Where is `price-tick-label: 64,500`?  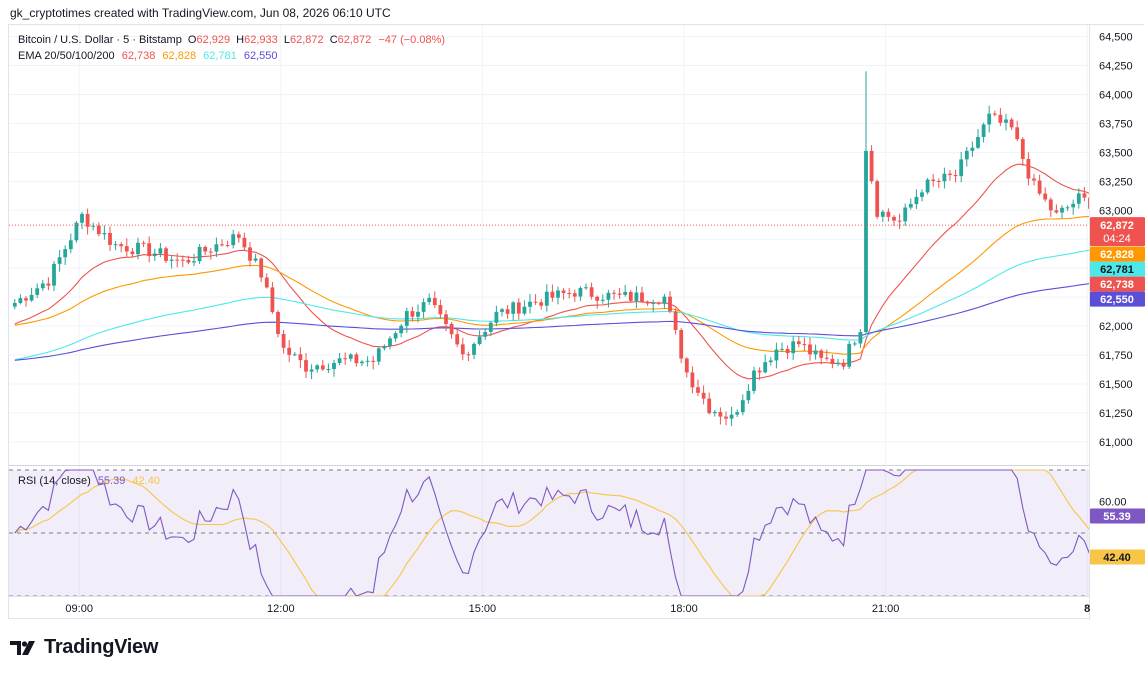
price-tick-label: 64,500 is located at coordinates (1116, 38).